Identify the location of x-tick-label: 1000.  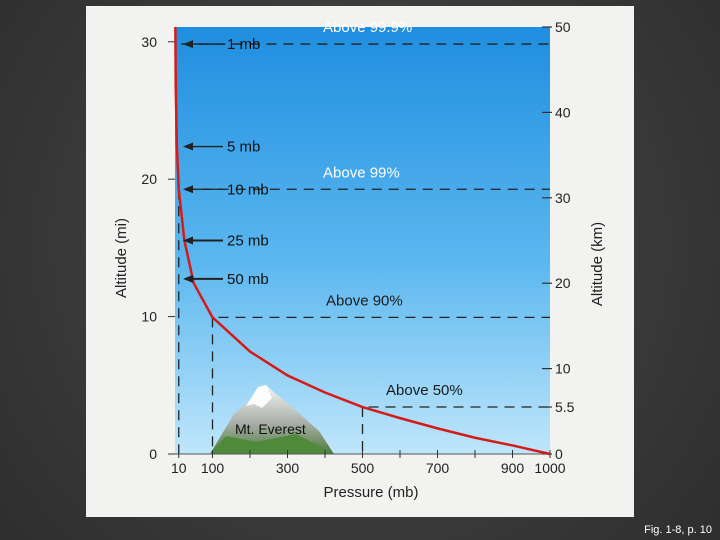
(549, 468).